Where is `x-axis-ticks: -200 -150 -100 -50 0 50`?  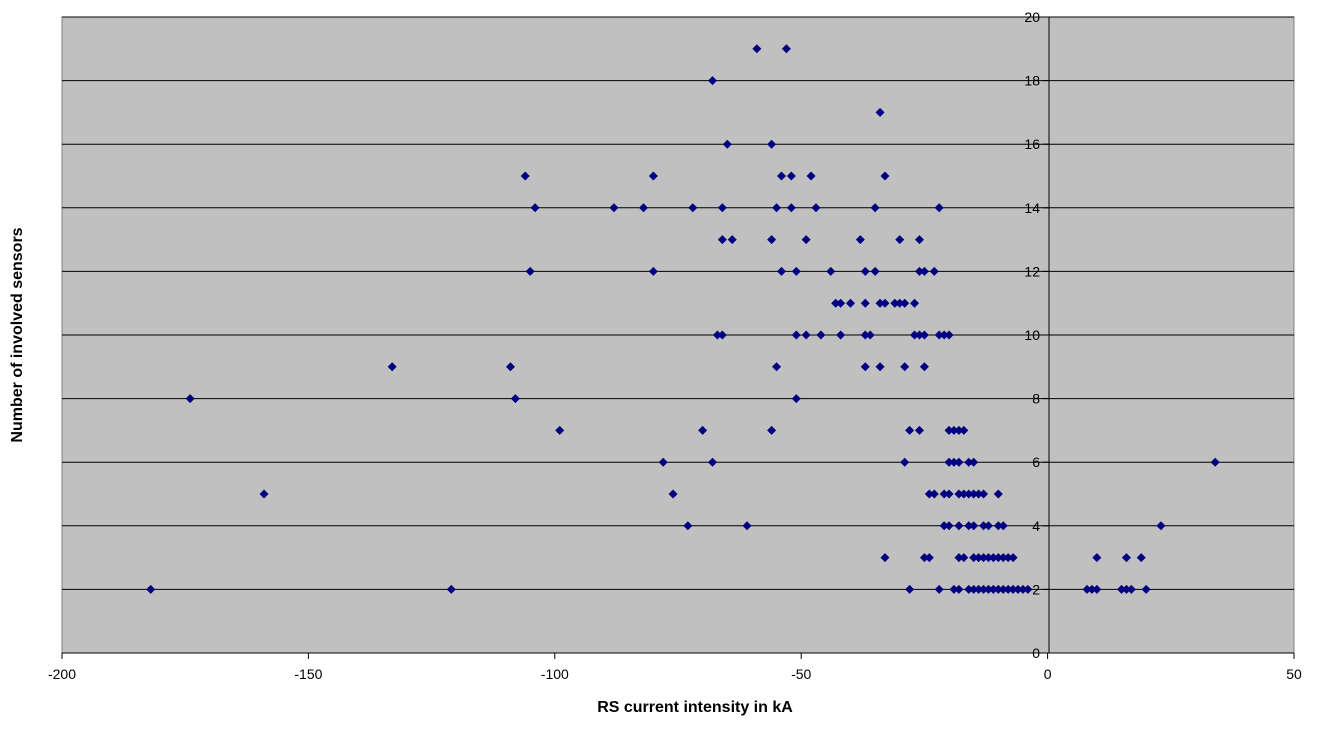 x-axis-ticks: -200 -150 -100 -50 0 50 is located at coordinates (675, 667).